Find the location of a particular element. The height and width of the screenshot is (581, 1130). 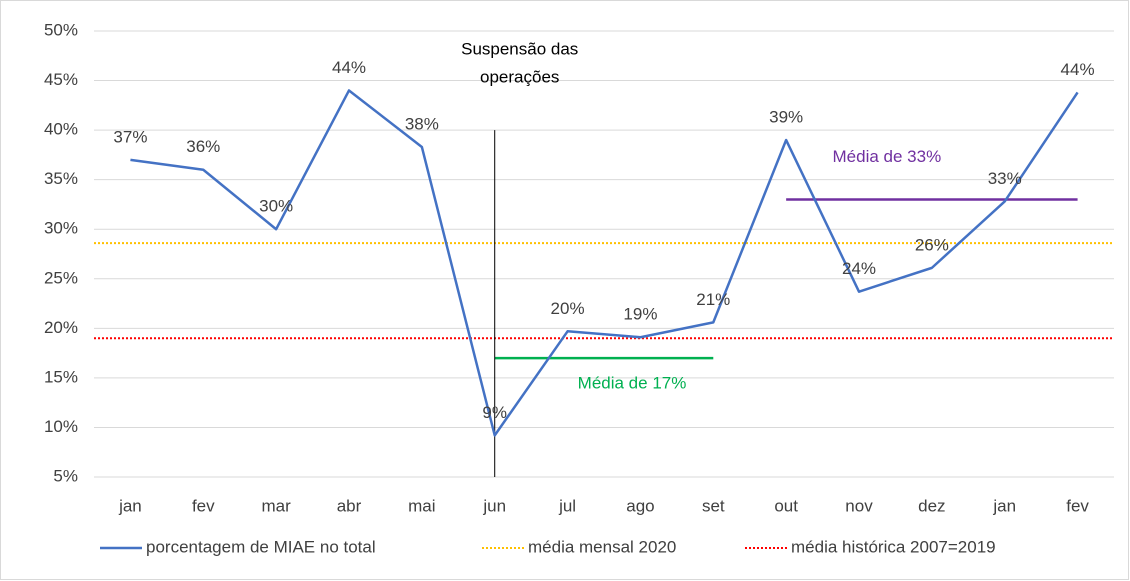

x-tick-label: mar is located at coordinates (277, 505).